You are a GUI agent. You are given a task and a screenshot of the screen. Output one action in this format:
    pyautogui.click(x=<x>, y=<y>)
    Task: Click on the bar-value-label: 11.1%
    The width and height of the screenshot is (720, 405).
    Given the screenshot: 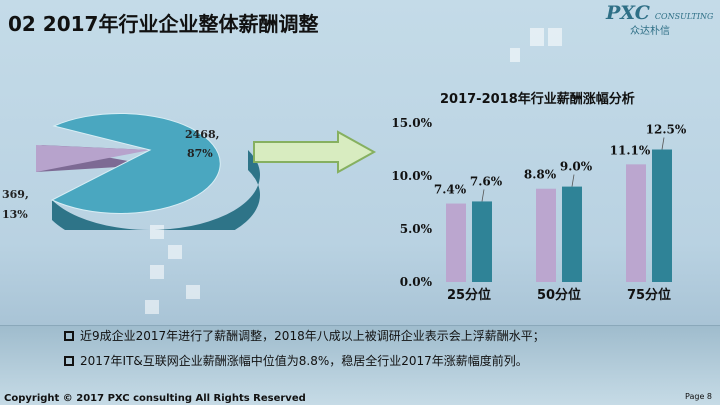 What is the action you would take?
    pyautogui.click(x=630, y=150)
    